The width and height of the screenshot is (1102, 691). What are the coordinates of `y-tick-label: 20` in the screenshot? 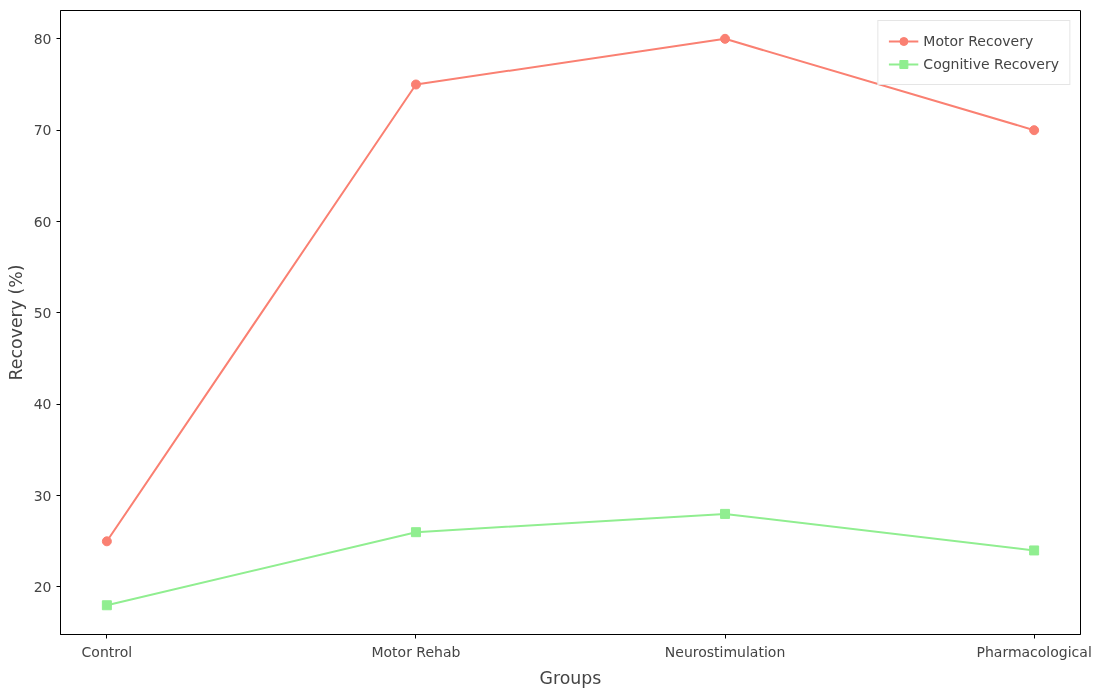 It's located at (42, 586).